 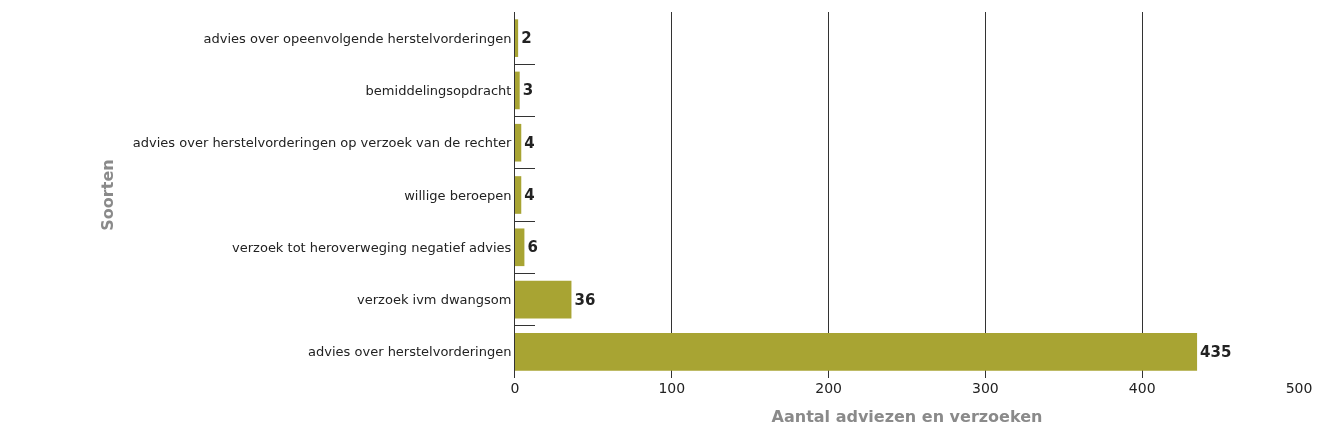 What do you see at coordinates (526, 38) in the screenshot?
I see `data-label: 2` at bounding box center [526, 38].